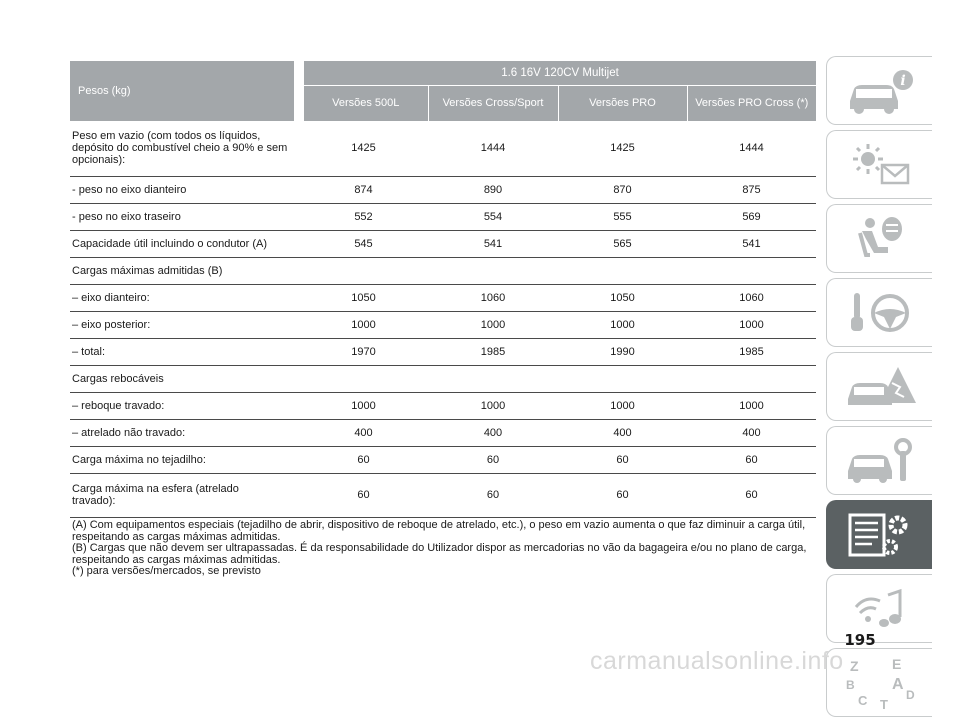 The width and height of the screenshot is (960, 722). What do you see at coordinates (622, 244) in the screenshot?
I see `cell-value: 565` at bounding box center [622, 244].